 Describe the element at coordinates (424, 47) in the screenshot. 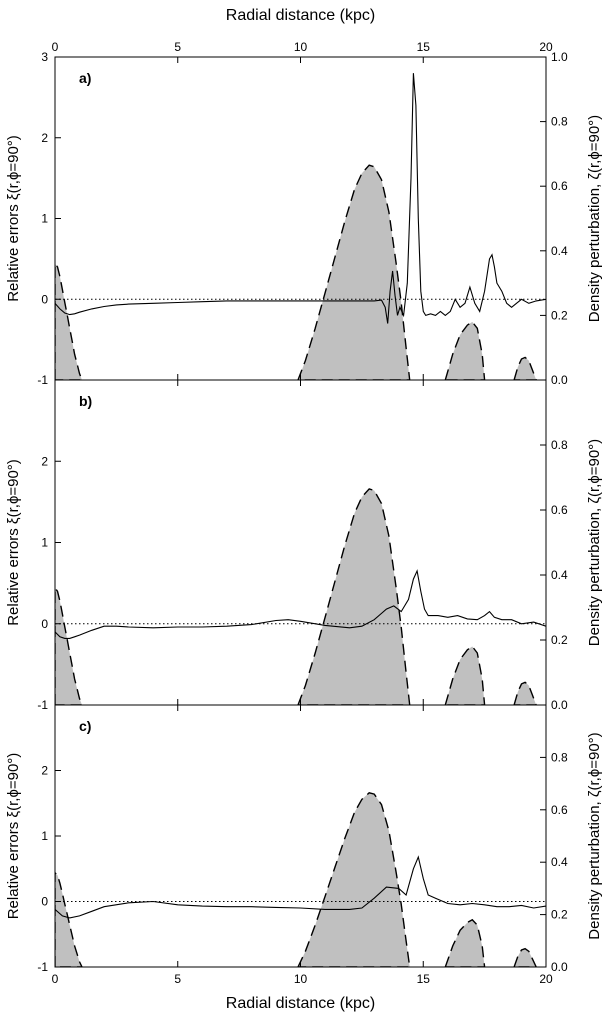

I see `top-x-tick-label: 15` at that location.